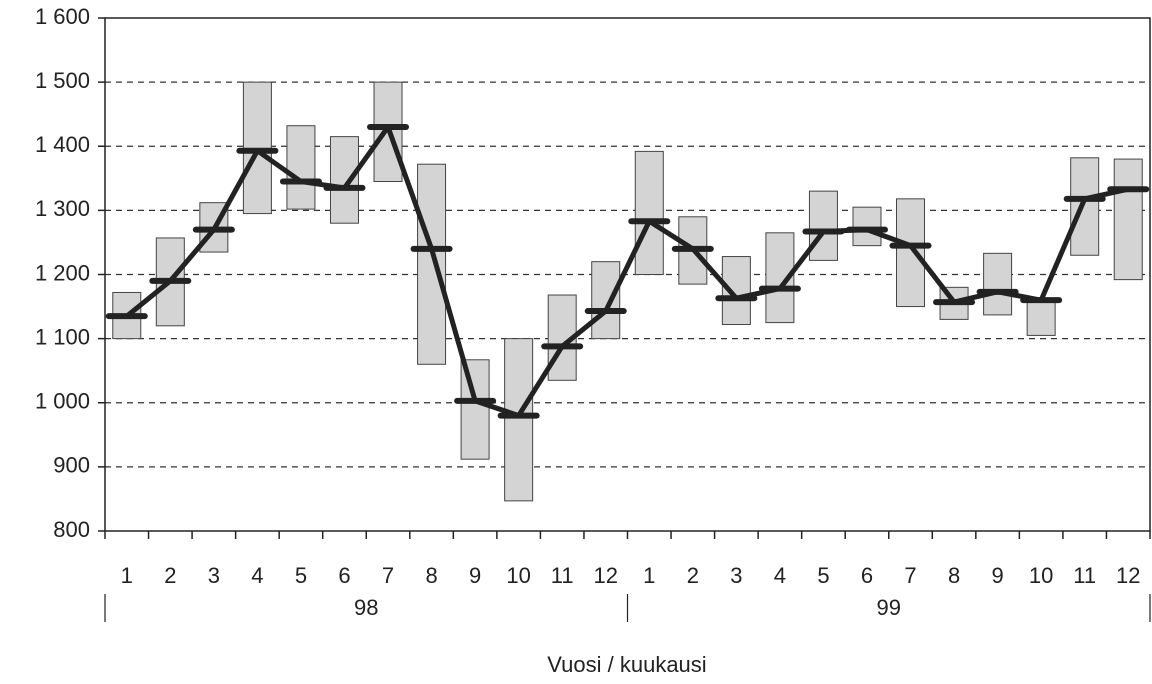 The width and height of the screenshot is (1152, 684). Describe the element at coordinates (62, 80) in the screenshot. I see `y-tick-label: 1 500` at that location.